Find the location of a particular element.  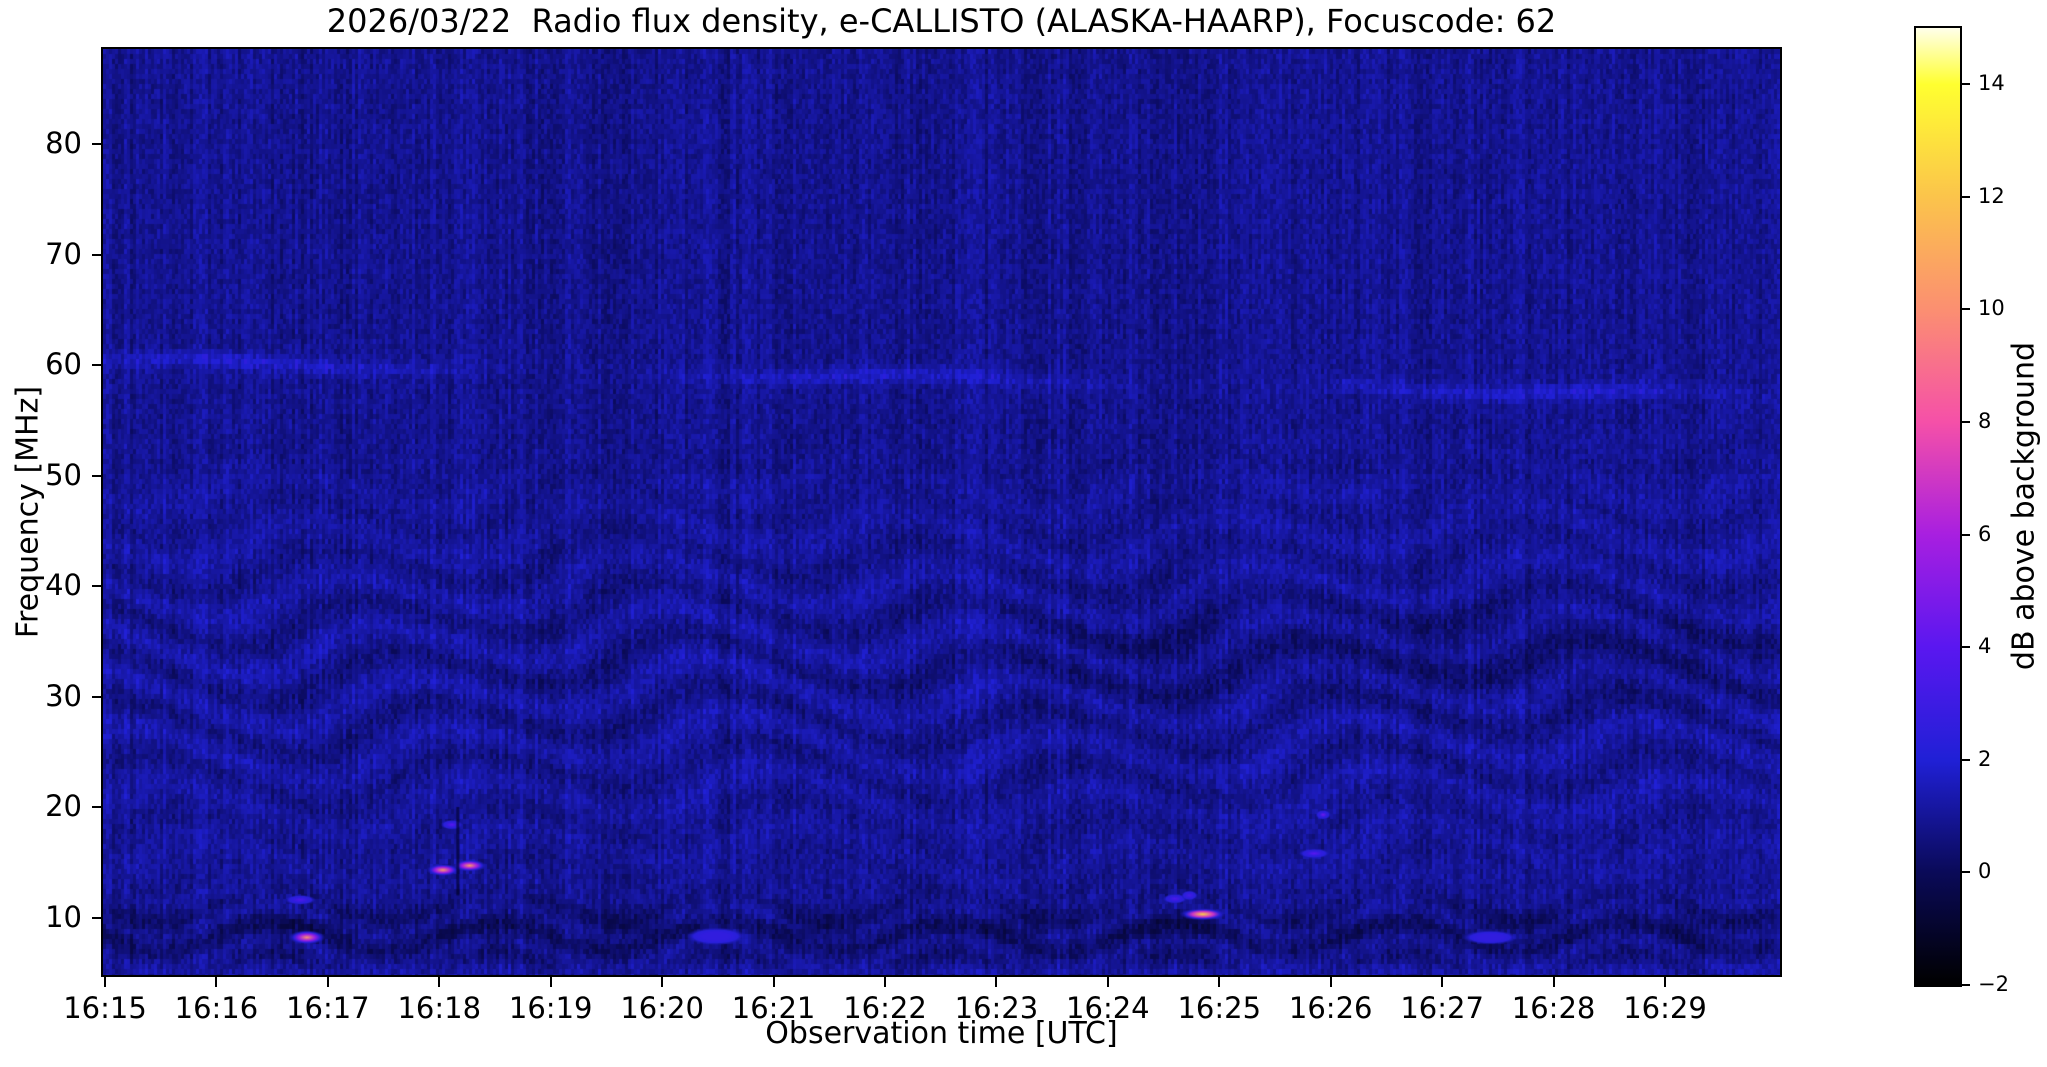

x-tick-label: 16:17 is located at coordinates (328, 1008).